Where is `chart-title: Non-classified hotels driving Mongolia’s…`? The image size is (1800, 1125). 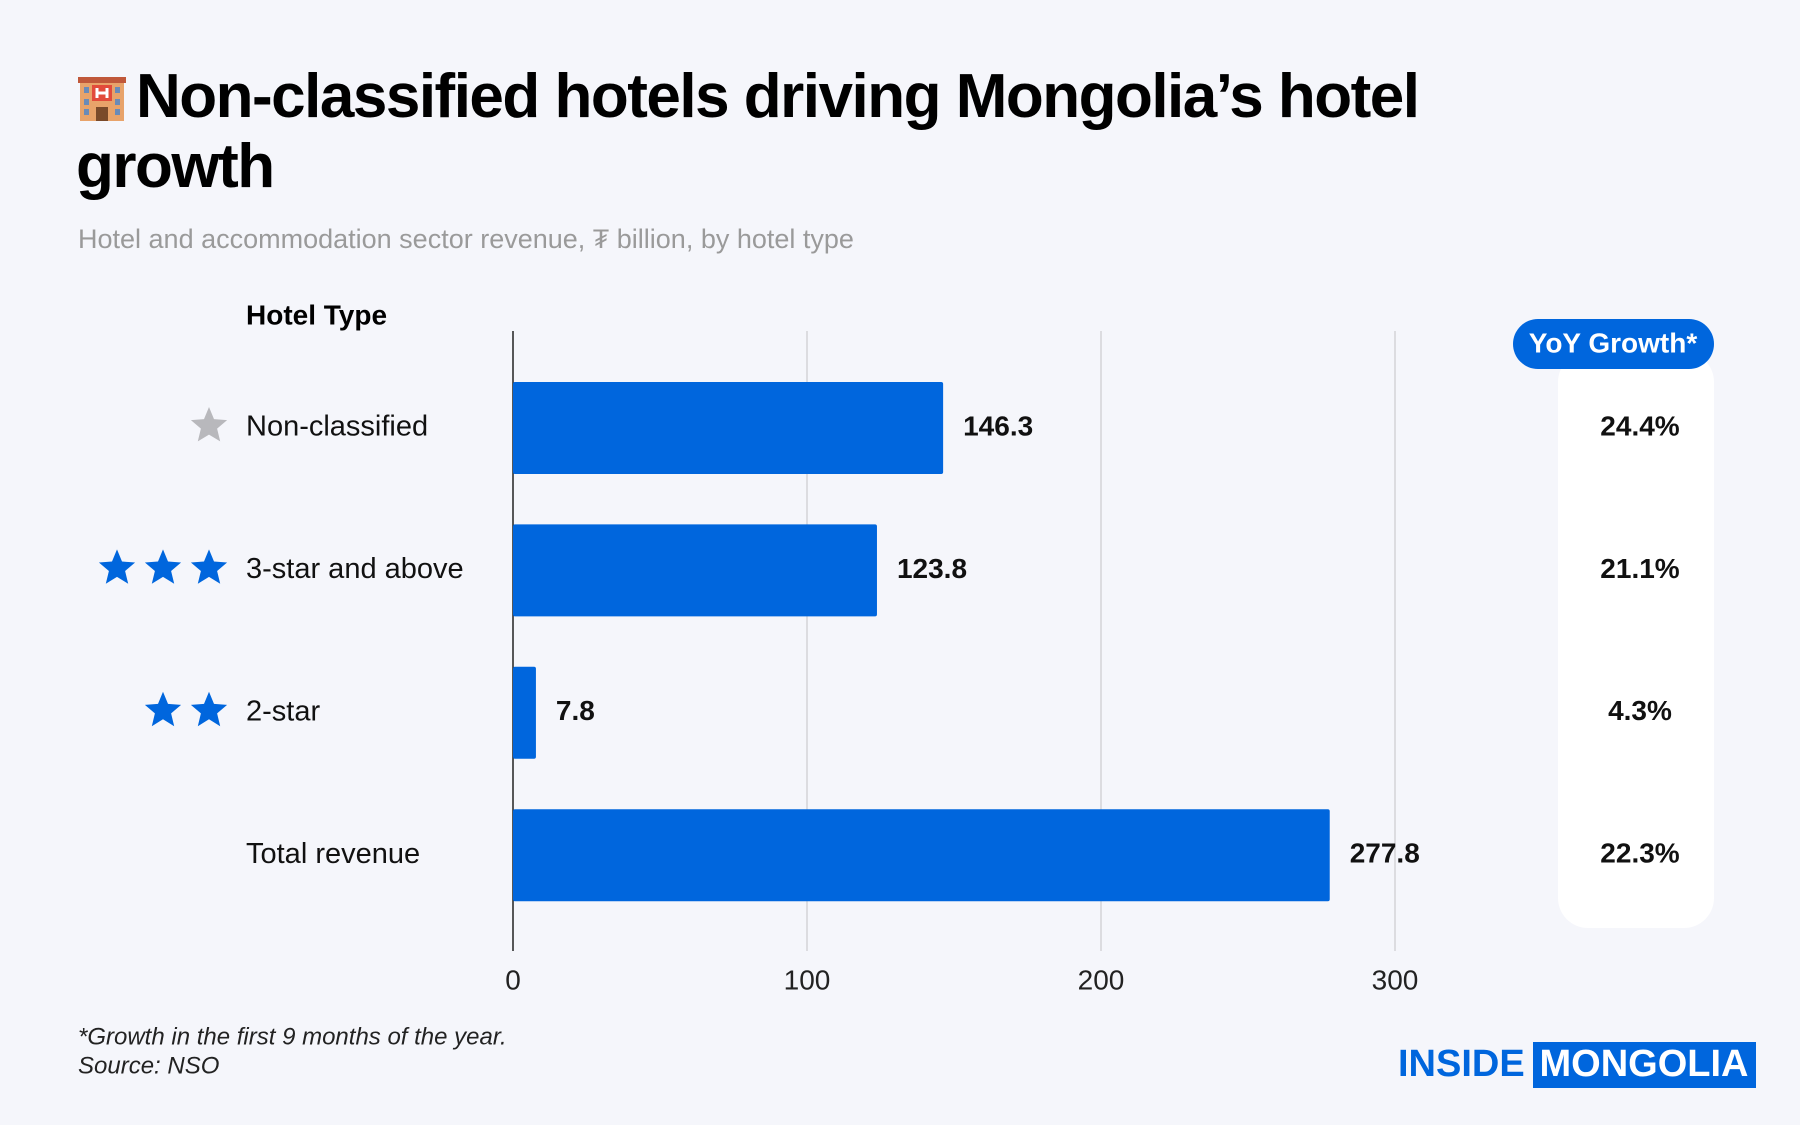 chart-title: Non-classified hotels driving Mongolia’s… is located at coordinates (801, 132).